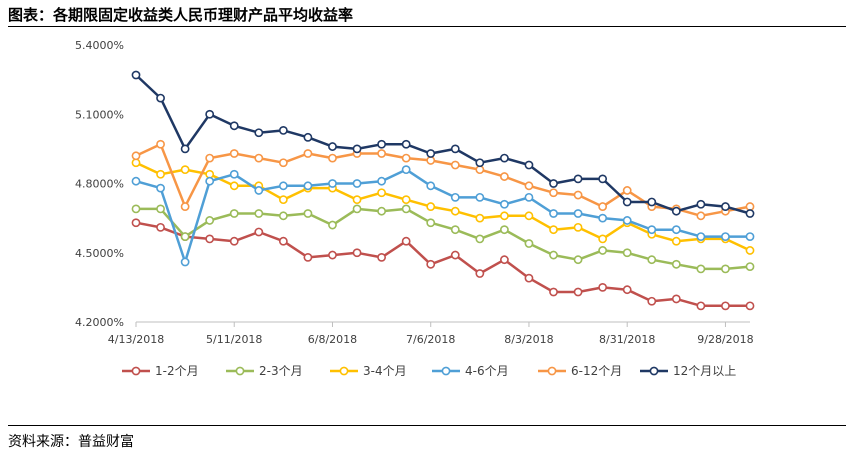 This screenshot has height=454, width=854. I want to click on legend-label: 4-6个月, so click(487, 371).